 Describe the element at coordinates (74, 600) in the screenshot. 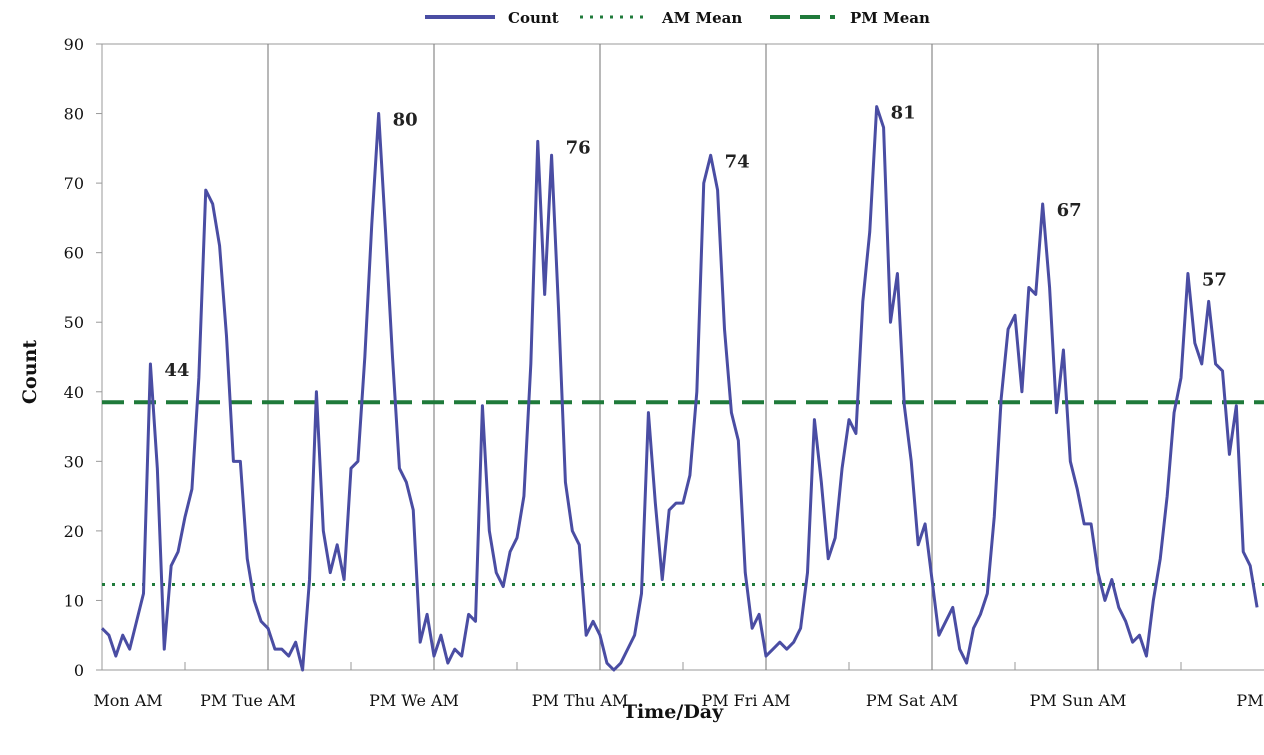

I see `y-tick-label: 10` at that location.